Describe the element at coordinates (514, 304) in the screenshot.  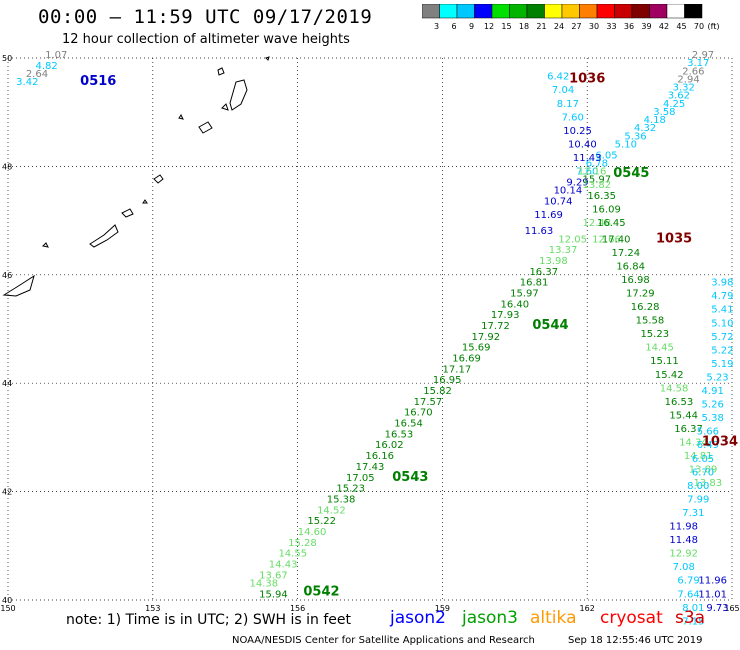
I see `wave-height-value: 16.40` at that location.